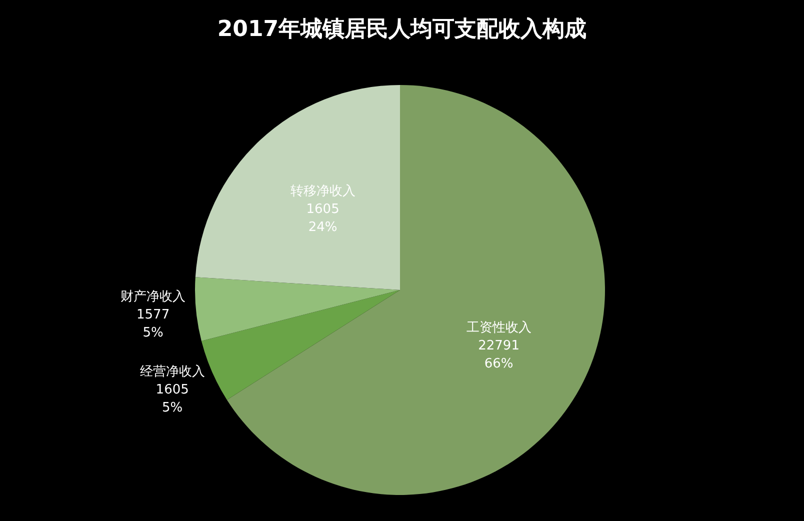 This screenshot has height=521, width=804. Describe the element at coordinates (323, 227) in the screenshot. I see `data-label: 24%` at that location.